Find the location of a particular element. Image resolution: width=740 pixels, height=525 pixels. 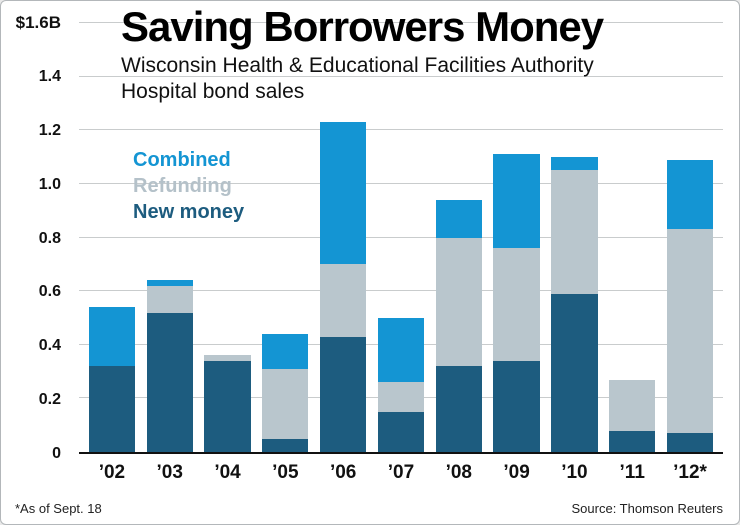

y-tick-label: 1.2 is located at coordinates (49, 130).